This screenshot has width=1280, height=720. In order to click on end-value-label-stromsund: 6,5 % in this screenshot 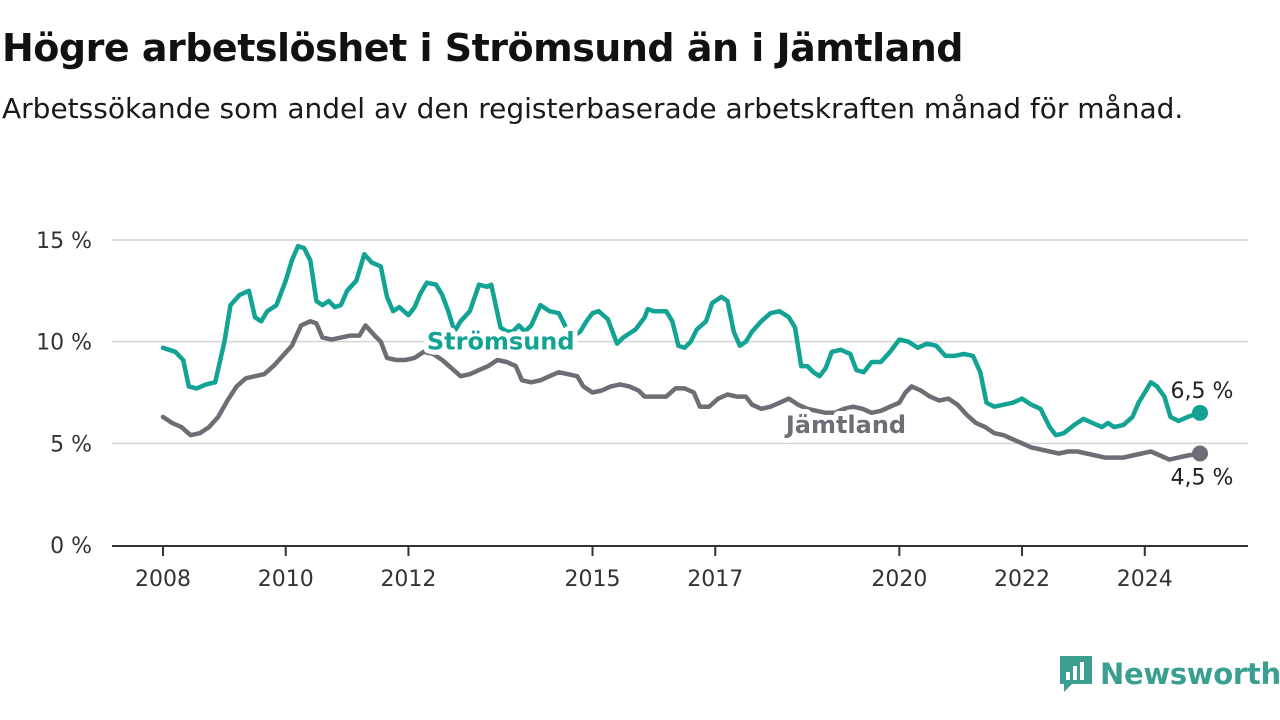, I will do `click(1202, 391)`.